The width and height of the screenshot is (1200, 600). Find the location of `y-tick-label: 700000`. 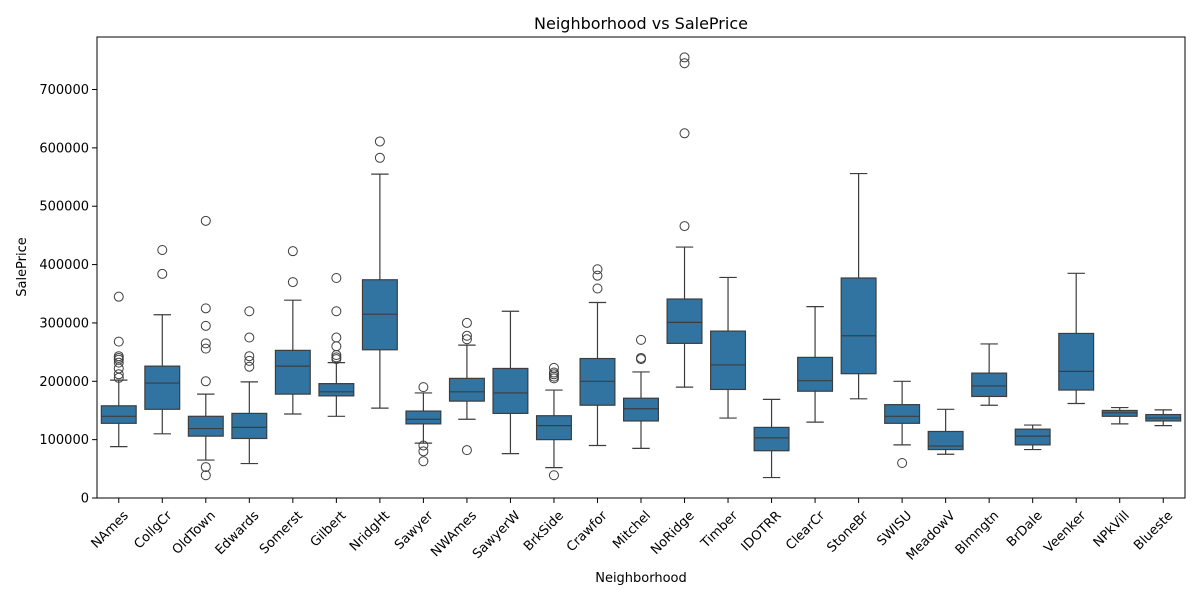

y-tick-label: 700000 is located at coordinates (64, 90).